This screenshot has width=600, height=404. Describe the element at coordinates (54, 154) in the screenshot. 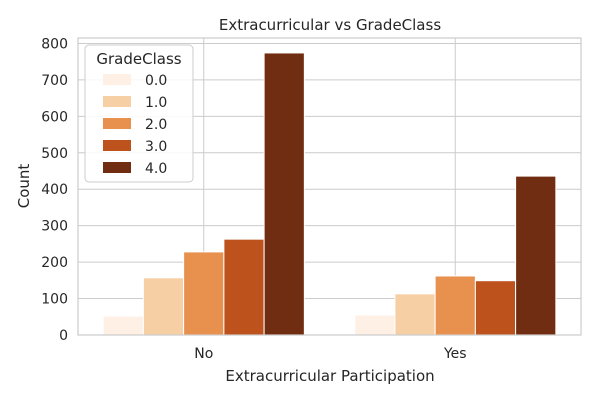

I see `y-tick-label: 500` at that location.